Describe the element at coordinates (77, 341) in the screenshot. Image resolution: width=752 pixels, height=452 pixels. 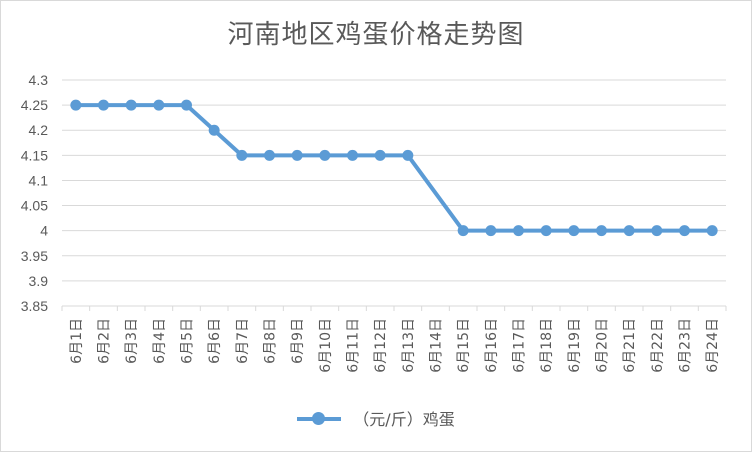
I see `x-tick-label: 6月1日` at that location.